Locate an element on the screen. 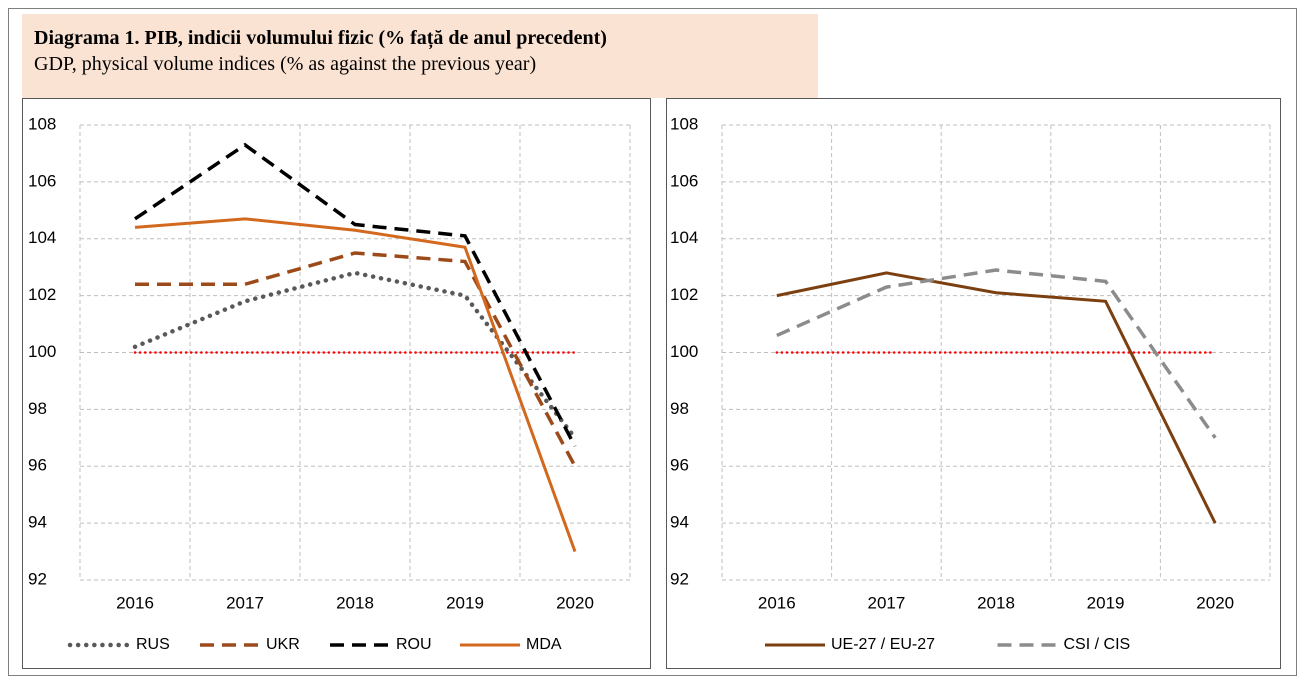  legend-label: RUS is located at coordinates (153, 644).